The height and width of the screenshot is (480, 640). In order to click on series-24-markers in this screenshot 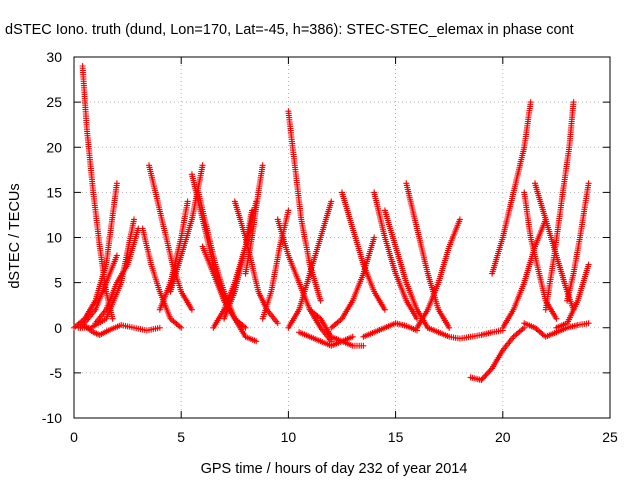, I will do `click(353, 282)`.